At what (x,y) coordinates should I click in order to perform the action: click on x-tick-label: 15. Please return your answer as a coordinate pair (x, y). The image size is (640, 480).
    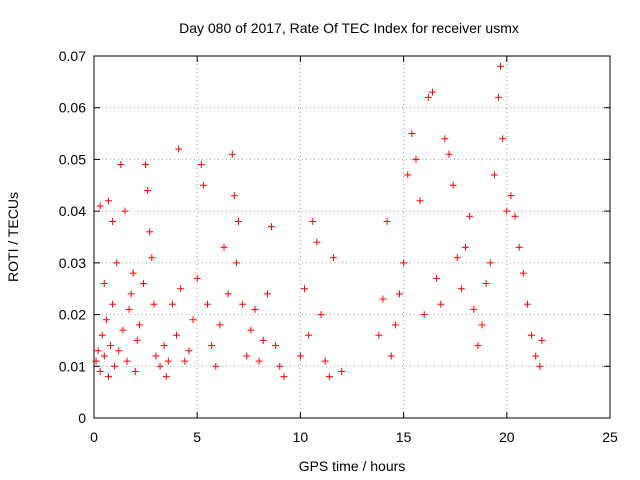
    Looking at the image, I should click on (404, 437).